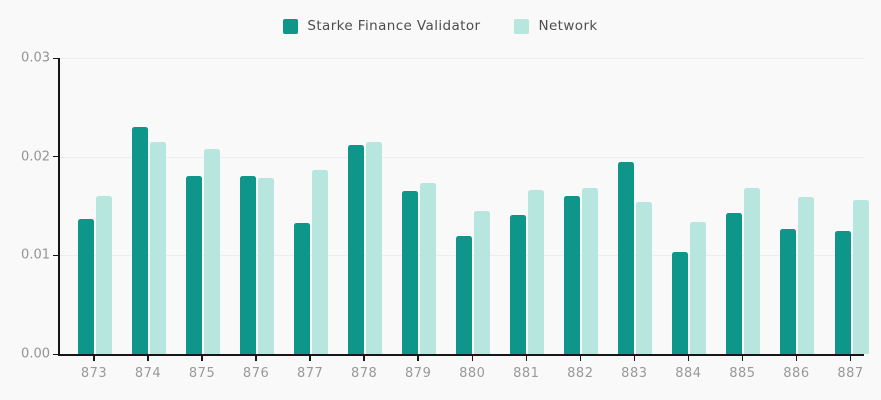 The image size is (881, 400). I want to click on x-tick-label: 876, so click(256, 373).